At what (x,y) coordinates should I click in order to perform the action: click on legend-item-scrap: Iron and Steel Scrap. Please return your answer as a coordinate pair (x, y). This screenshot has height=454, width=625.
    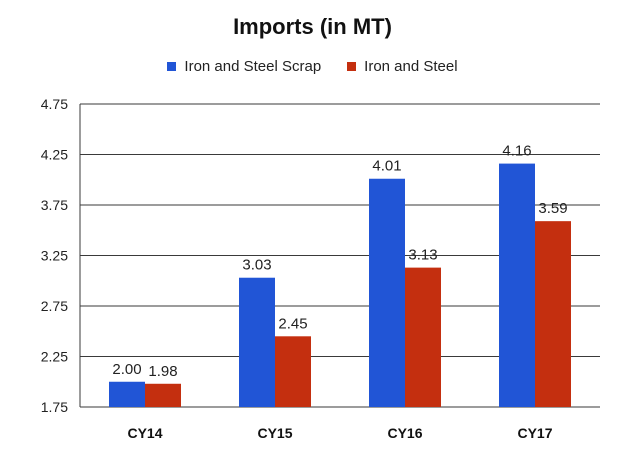
    Looking at the image, I should click on (244, 66).